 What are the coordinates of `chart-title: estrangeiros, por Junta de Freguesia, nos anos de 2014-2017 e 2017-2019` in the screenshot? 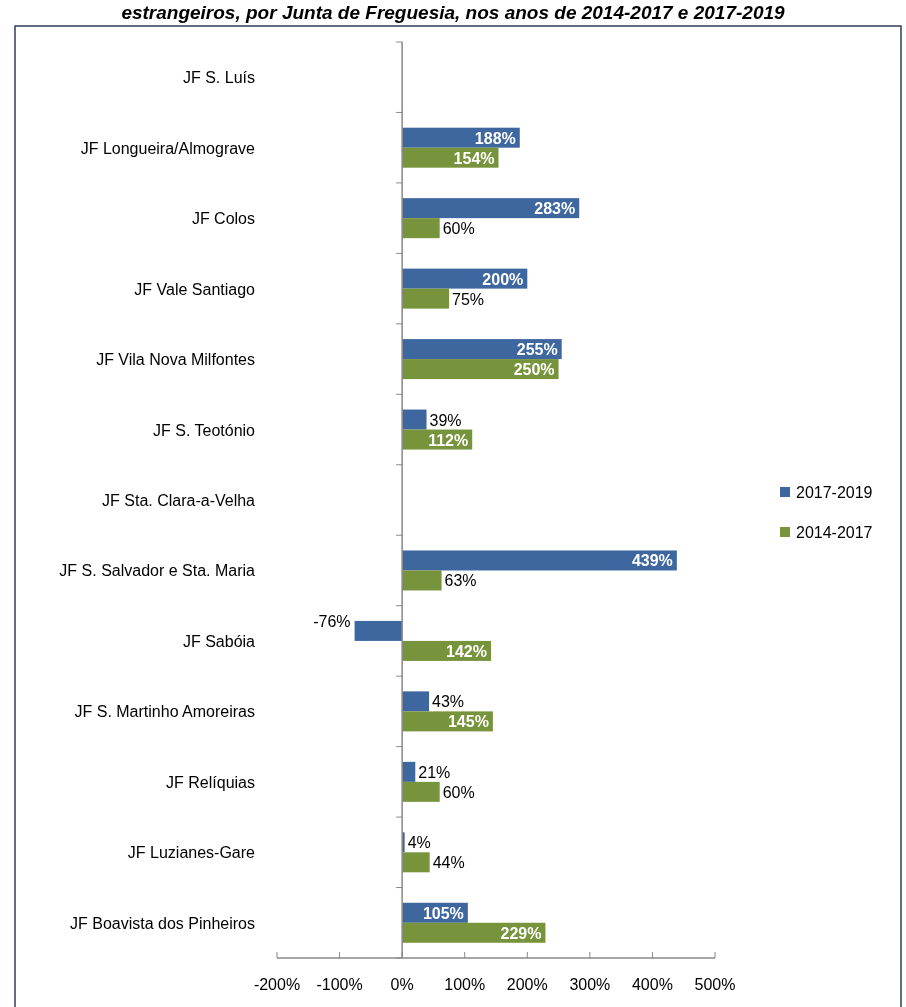 It's located at (453, 12).